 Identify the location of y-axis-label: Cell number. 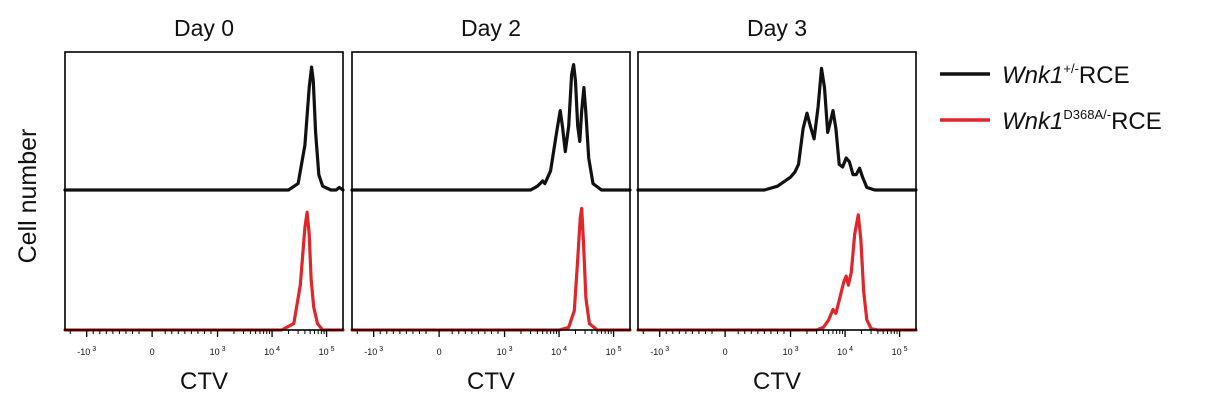
(28, 196).